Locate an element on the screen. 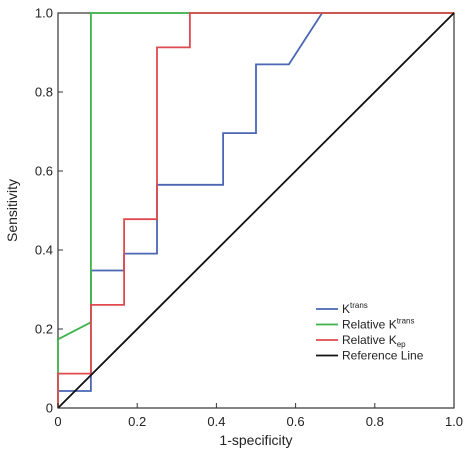  y-tick-label: 0 is located at coordinates (49, 408).